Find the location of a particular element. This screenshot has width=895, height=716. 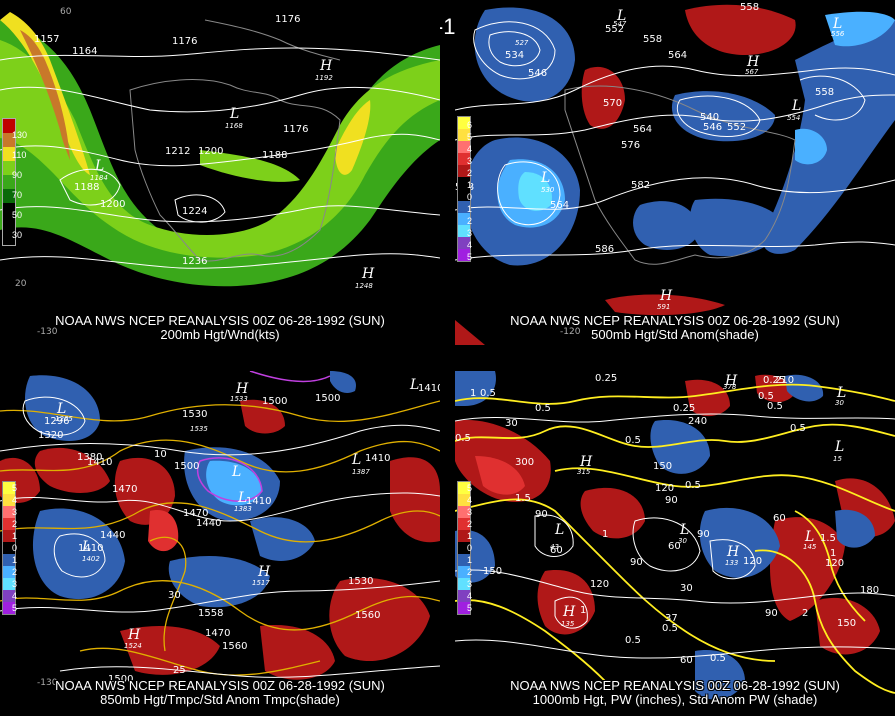

svg-text: 586 is located at coordinates (604, 249).